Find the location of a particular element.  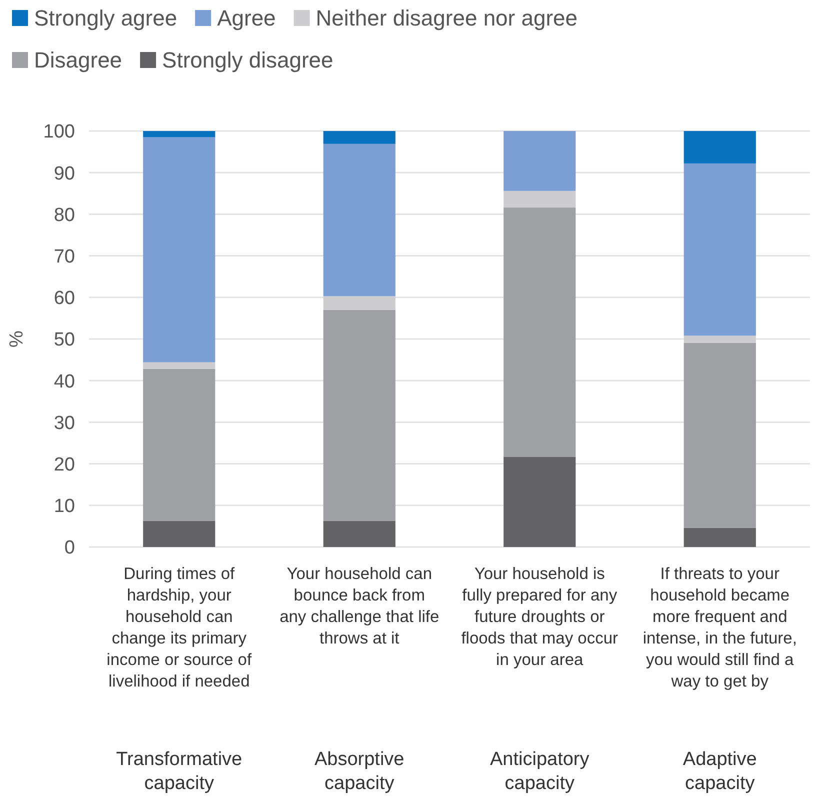

y-tick-label: 50 is located at coordinates (64, 340).